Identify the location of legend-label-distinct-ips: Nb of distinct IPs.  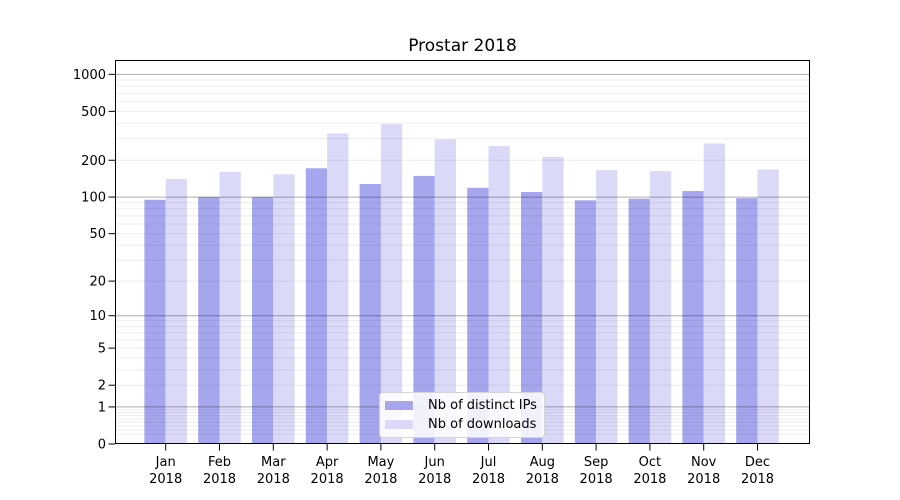
(482, 405).